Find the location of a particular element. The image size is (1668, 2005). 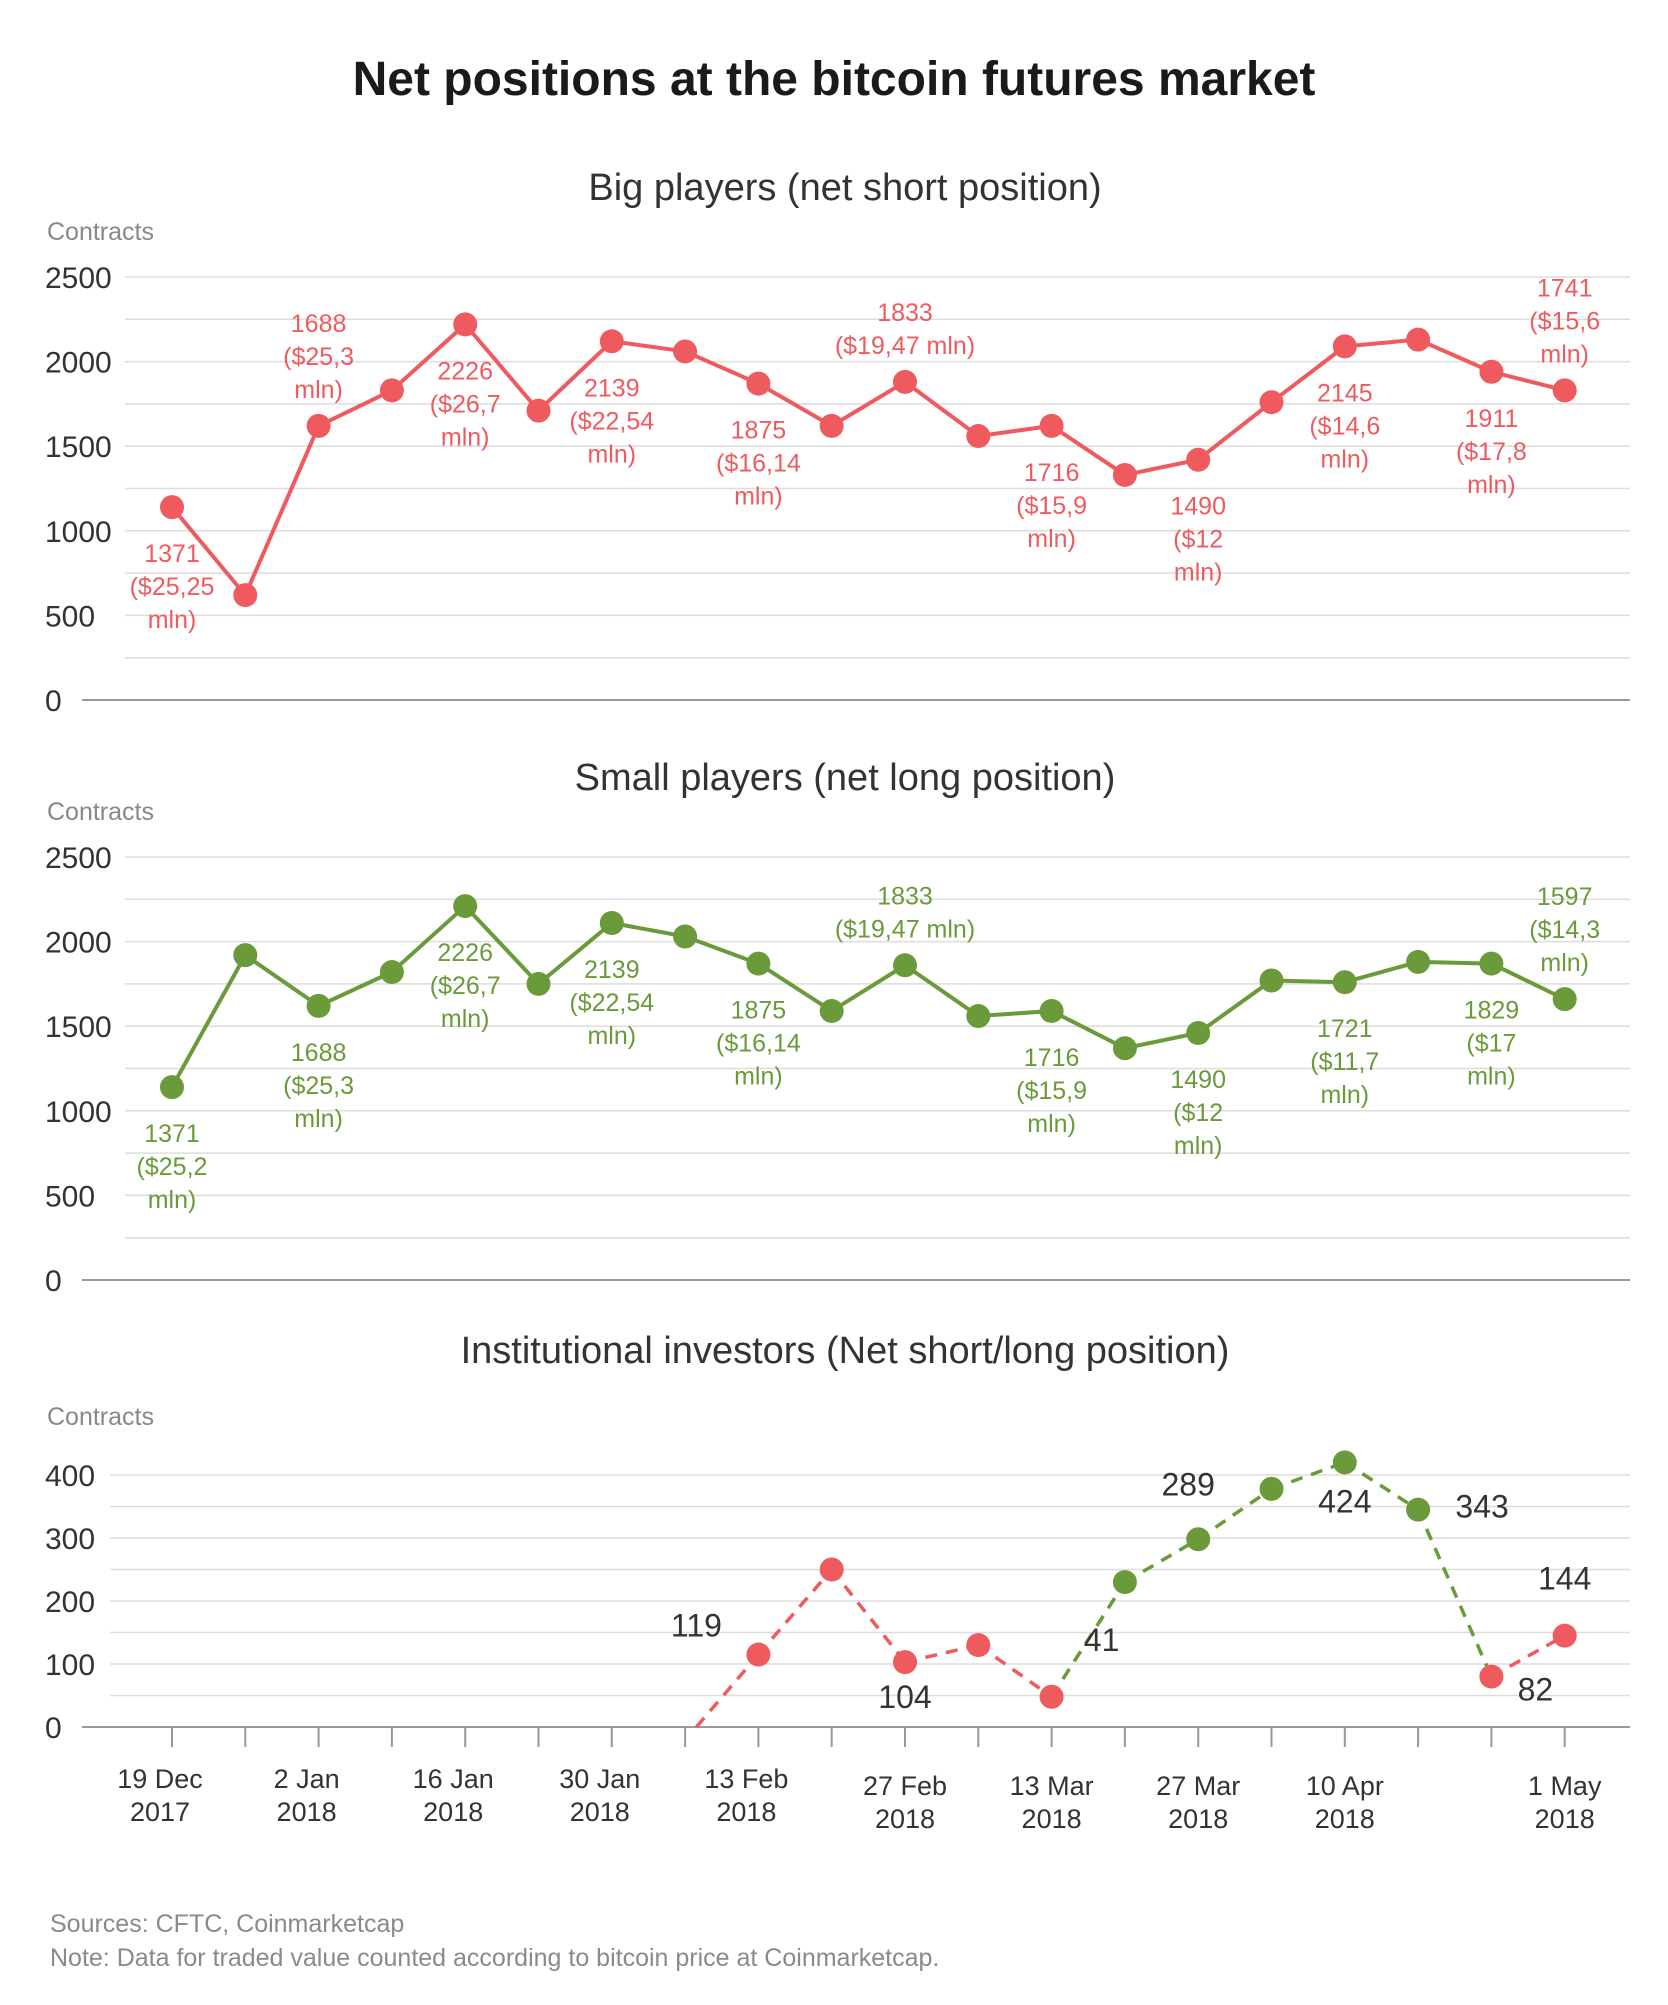

x-tick-label: 1 May is located at coordinates (1565, 1786).